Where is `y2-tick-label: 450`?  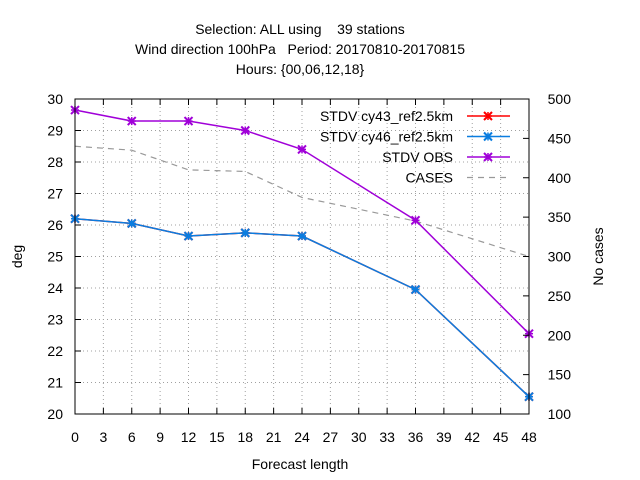
y2-tick-label: 450 is located at coordinates (560, 138).